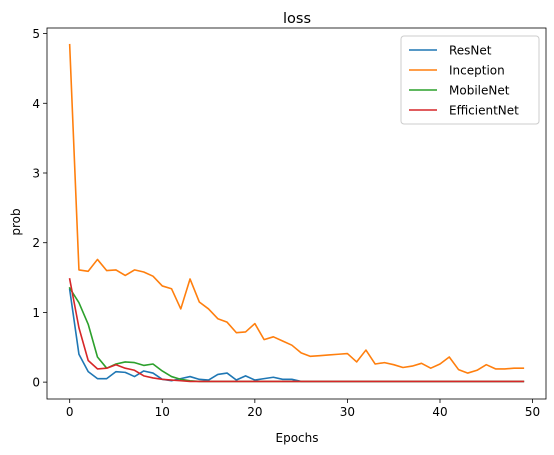  I want to click on legend: ResNet Inception MobileNet EfficientNet, so click(470, 80).